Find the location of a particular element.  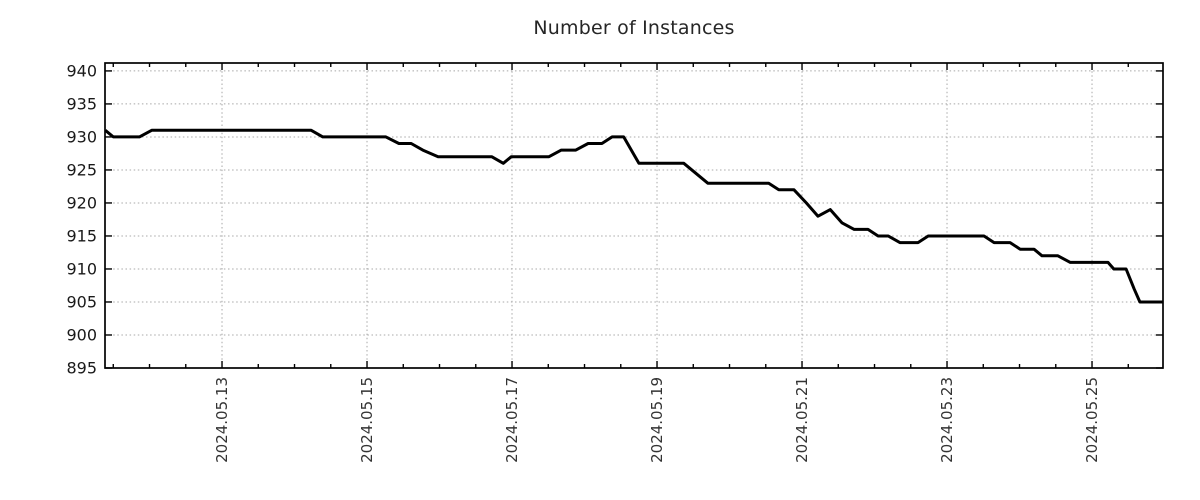

x-tick-label: 2024.05.21 is located at coordinates (802, 420).